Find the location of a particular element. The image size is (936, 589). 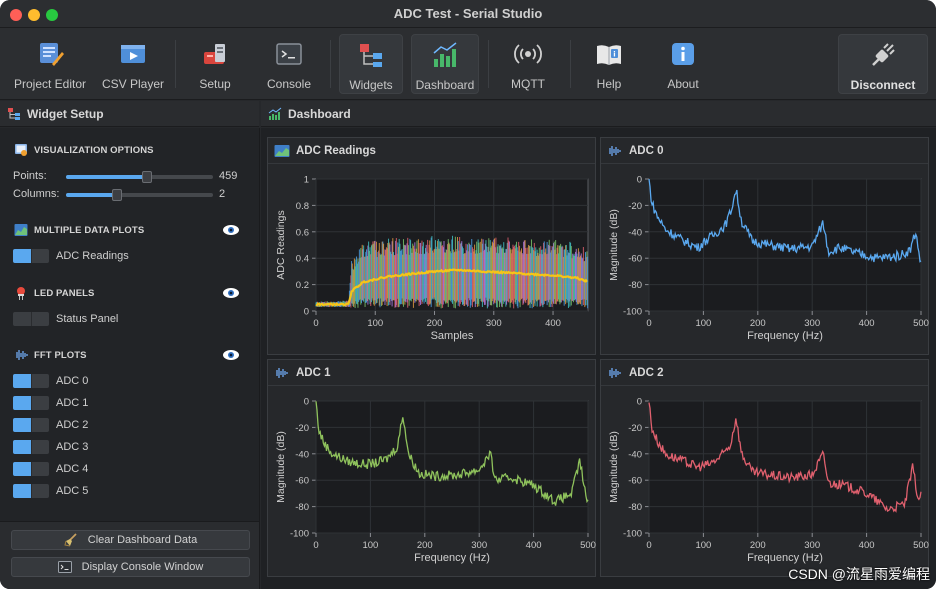

display-console-button: Display Console Window is located at coordinates (130, 567).